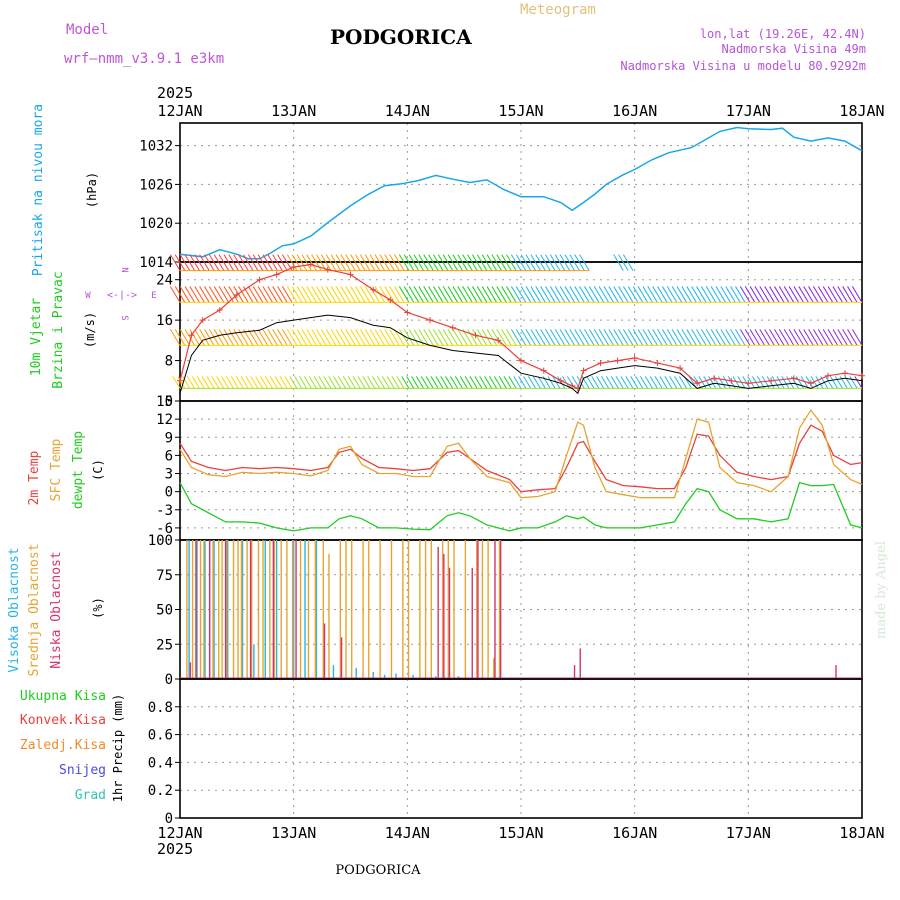  Describe the element at coordinates (160, 763) in the screenshot. I see `y-tick-label: 0.4` at that location.